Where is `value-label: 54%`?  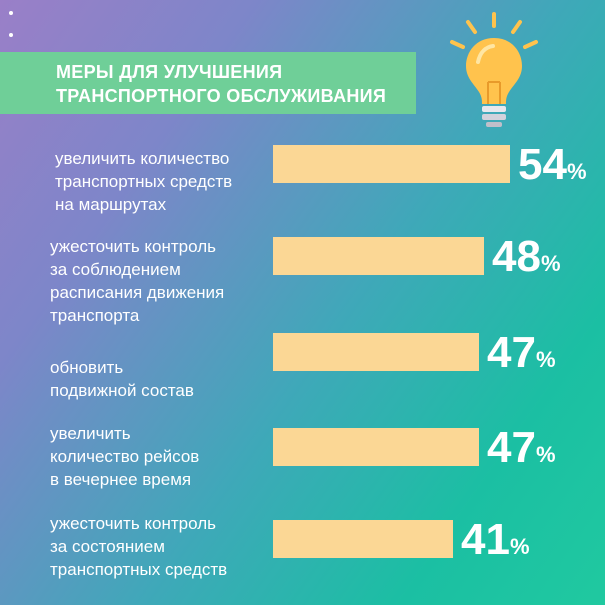 value-label: 54% is located at coordinates (552, 168).